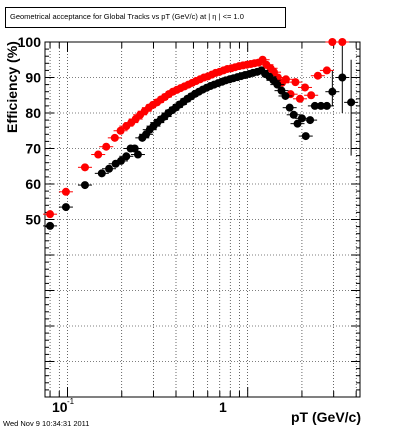  What do you see at coordinates (33, 149) in the screenshot?
I see `y-tick-label: 70` at bounding box center [33, 149].